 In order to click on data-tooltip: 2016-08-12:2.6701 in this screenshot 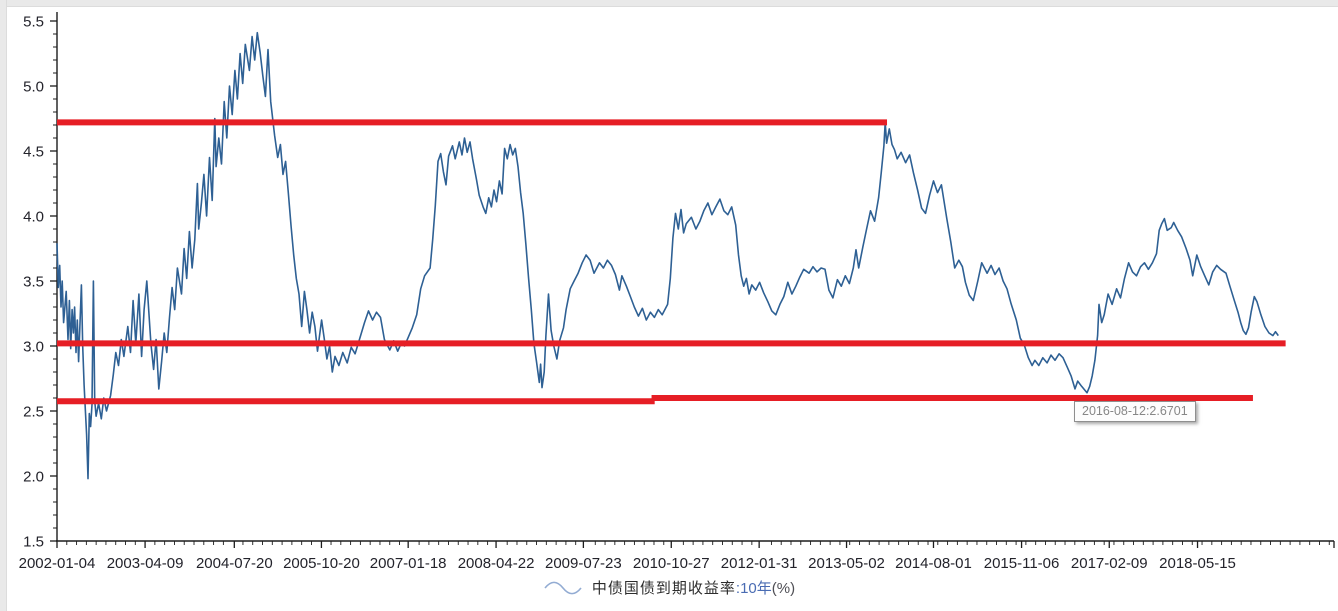, I will do `click(1135, 411)`.